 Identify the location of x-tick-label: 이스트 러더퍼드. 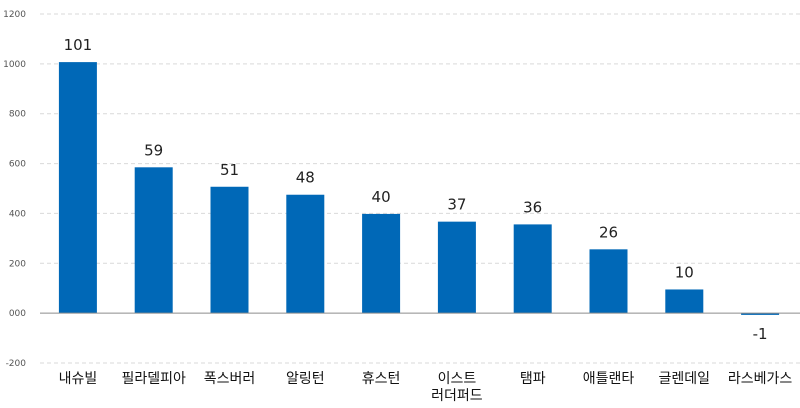
(457, 387).